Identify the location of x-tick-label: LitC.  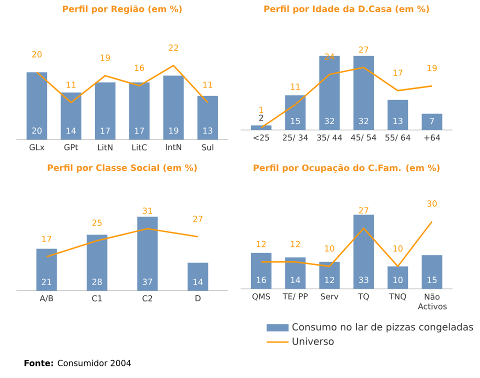
(139, 147).